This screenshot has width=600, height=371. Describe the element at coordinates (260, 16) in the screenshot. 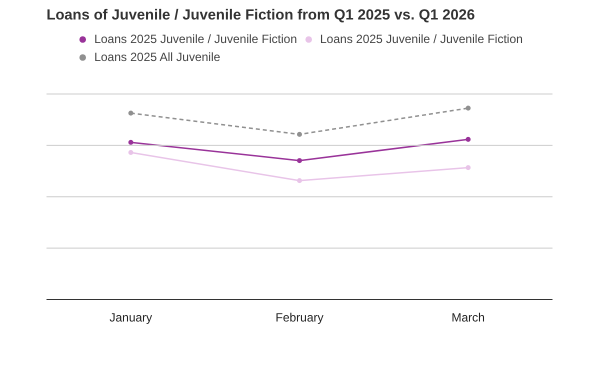

I see `chart-title: Loans of Juvenile / Juvenile Fiction from Q1 2025 vs. Q1 2026` at that location.